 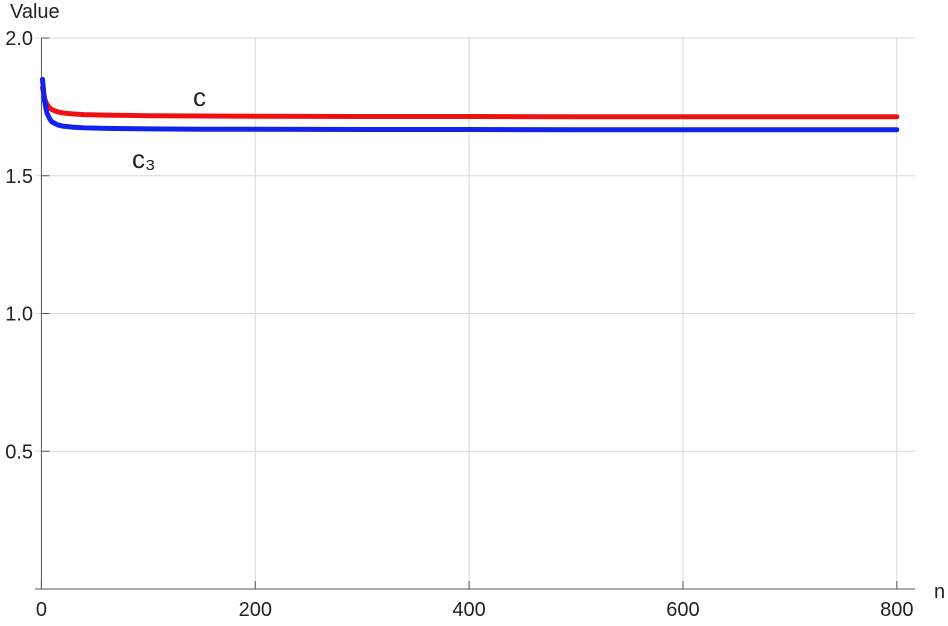 I want to click on x-tick-label: 0, so click(x=41, y=610).